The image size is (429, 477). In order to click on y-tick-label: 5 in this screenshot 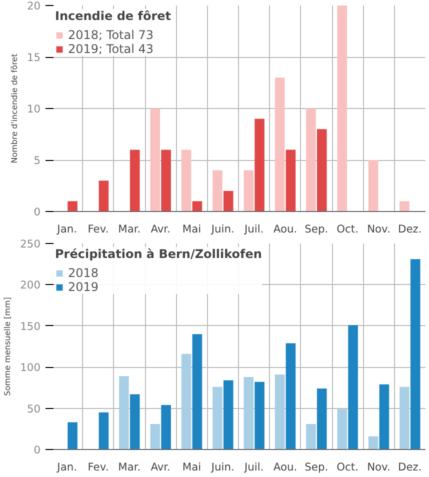, I will do `click(37, 160)`.